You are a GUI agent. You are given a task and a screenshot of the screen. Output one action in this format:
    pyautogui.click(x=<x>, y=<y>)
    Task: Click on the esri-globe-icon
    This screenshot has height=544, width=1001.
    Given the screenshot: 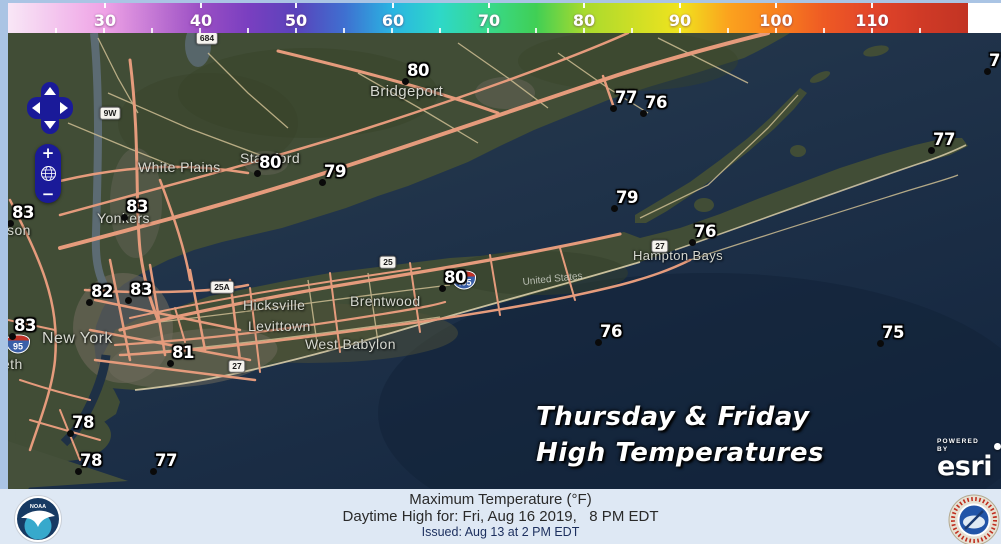 What is the action you would take?
    pyautogui.click(x=997, y=446)
    